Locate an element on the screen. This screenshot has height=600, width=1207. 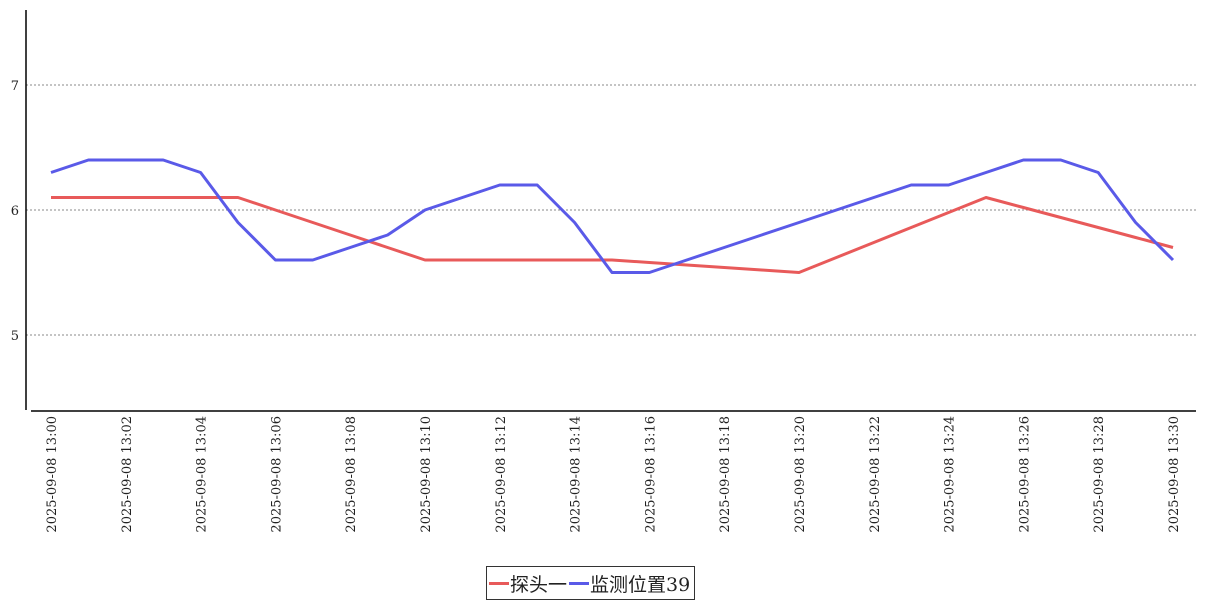
legend-label-series-2: 监测位置39 is located at coordinates (640, 584).